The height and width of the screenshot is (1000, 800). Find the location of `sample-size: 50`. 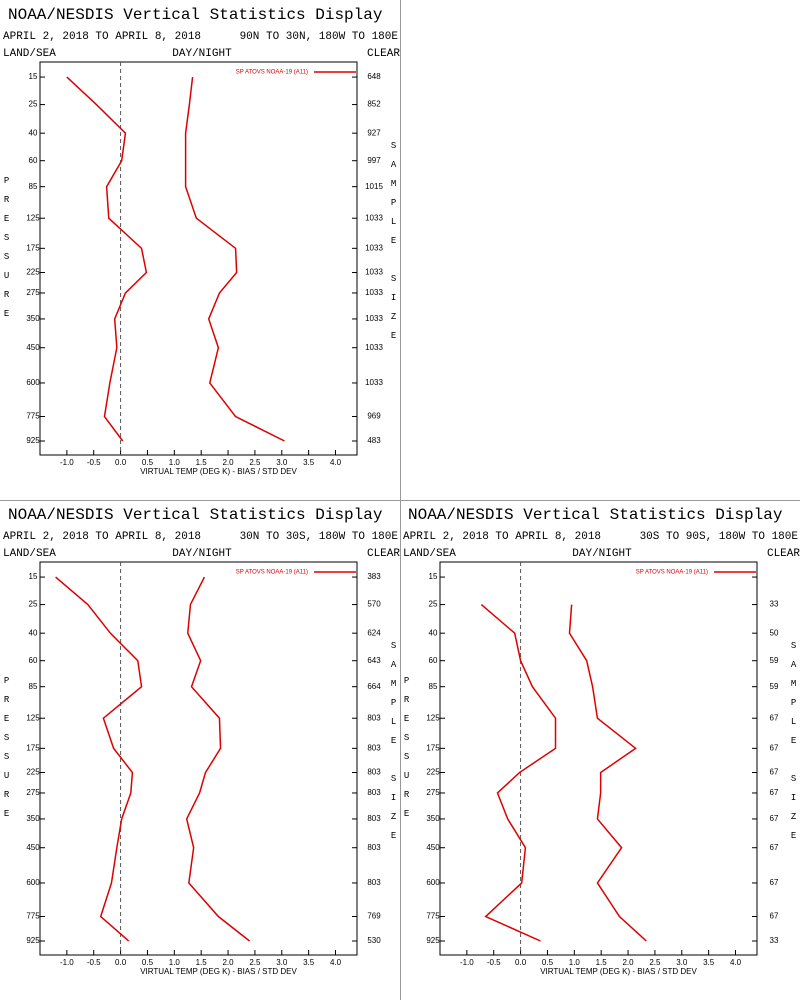

sample-size: 50 is located at coordinates (774, 632).